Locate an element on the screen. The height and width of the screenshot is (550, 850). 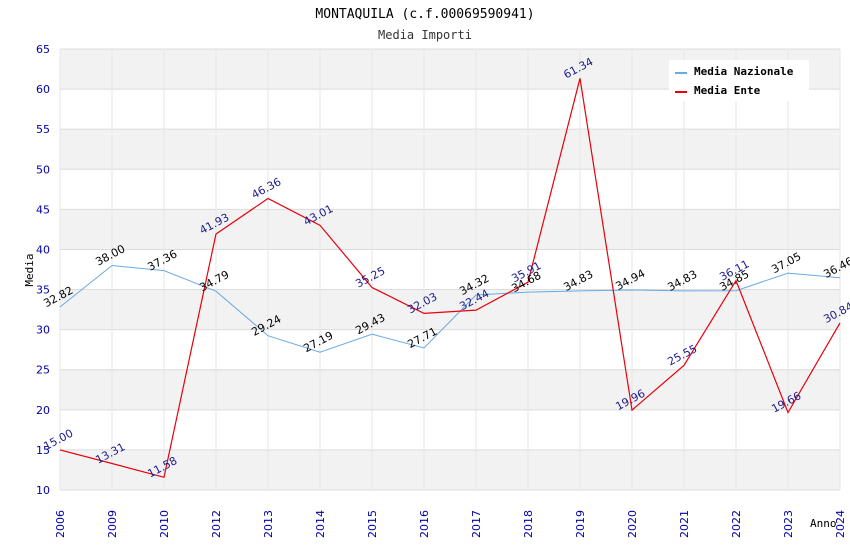
y-tick-label: 20 is located at coordinates (43, 410).